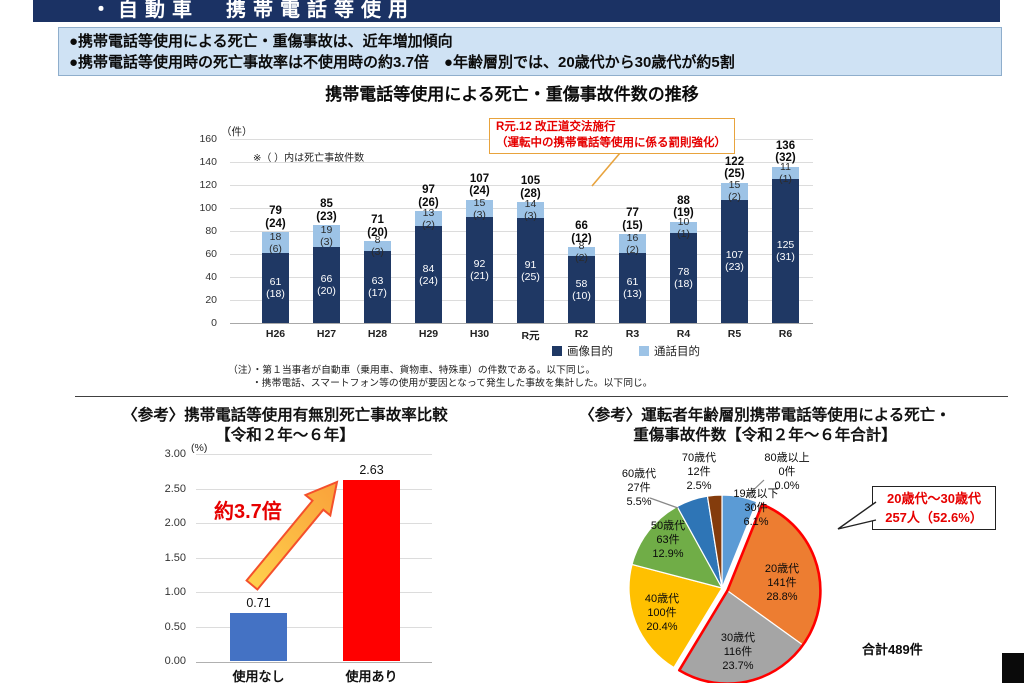 This screenshot has height=683, width=1024. What do you see at coordinates (611, 142) in the screenshot?
I see `annotation-line-2: （運転中の携帯電話等使用に係る罰則強化）` at bounding box center [611, 142].